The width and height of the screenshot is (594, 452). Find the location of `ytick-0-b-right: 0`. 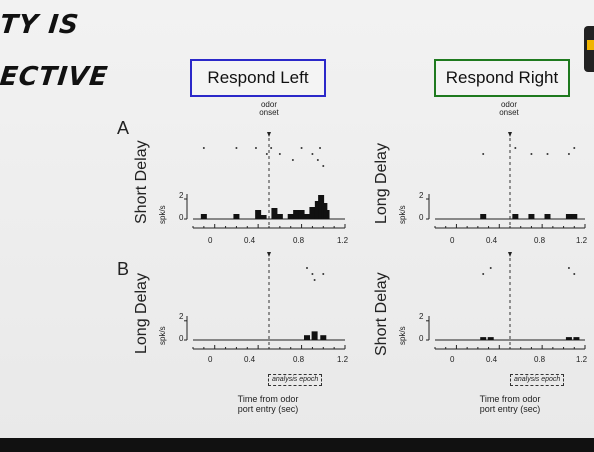

ytick-0-b-right: 0 is located at coordinates (421, 338).